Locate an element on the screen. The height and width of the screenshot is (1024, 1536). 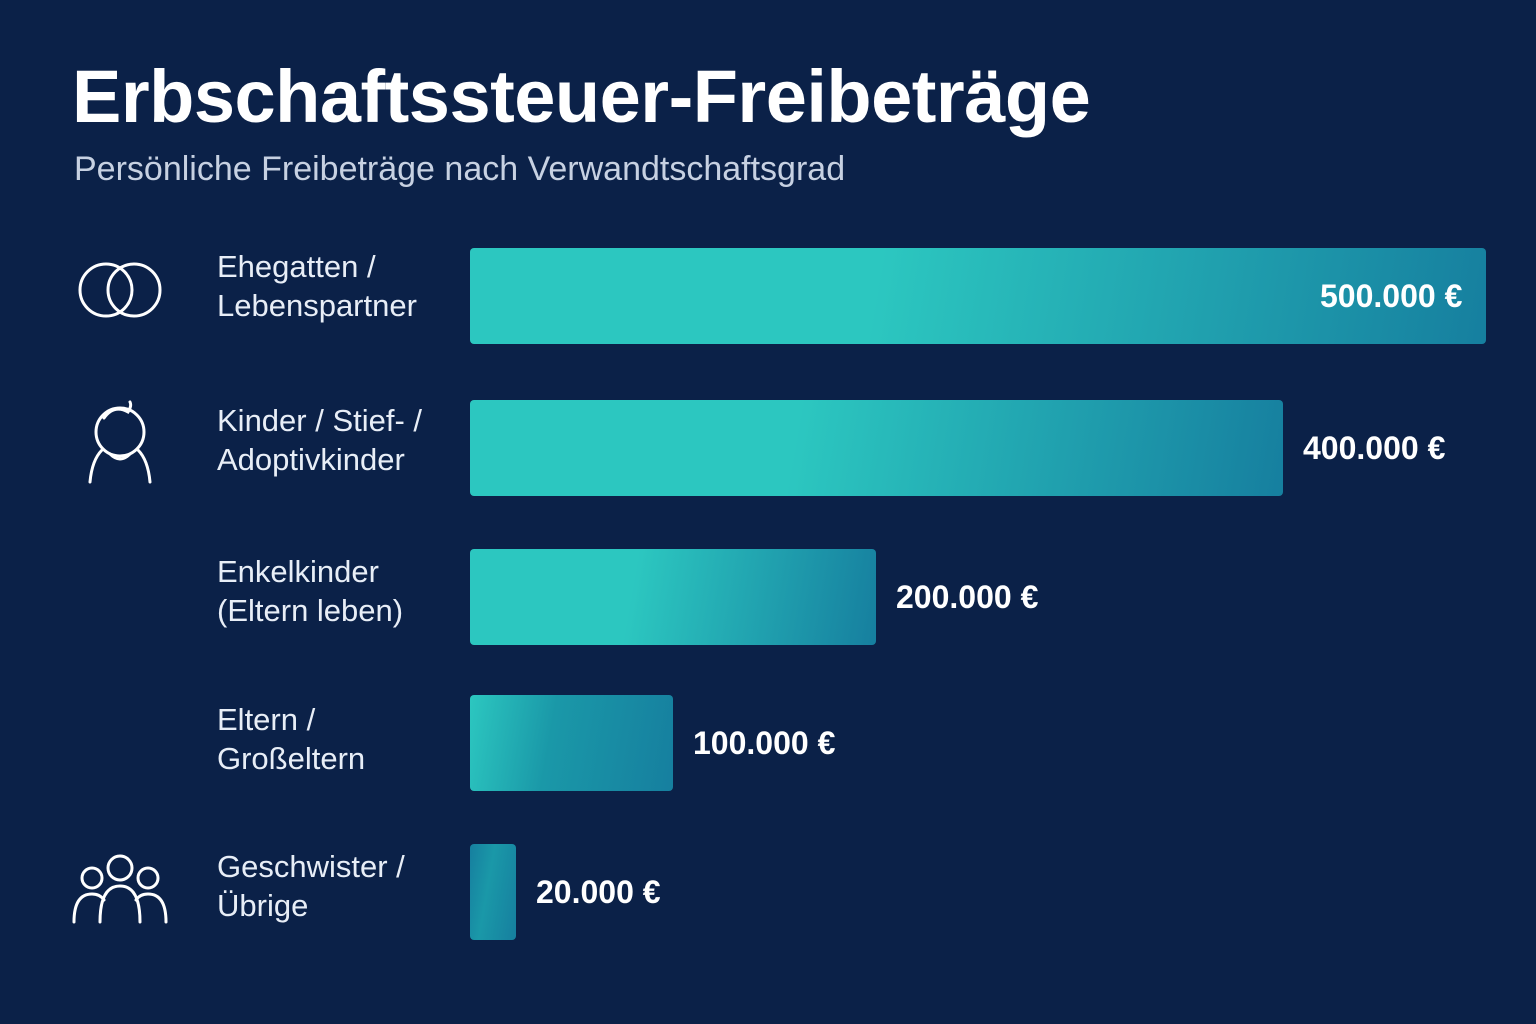
category-label: Kinder / Stief- / Adoptivkinder is located at coordinates (337, 441).